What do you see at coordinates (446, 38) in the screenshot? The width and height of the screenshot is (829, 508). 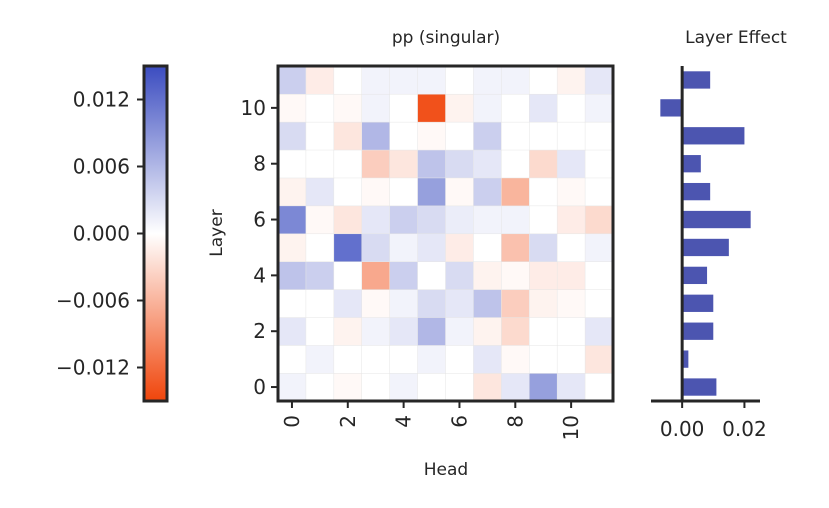 I see `heatmap-title: pp (singular)` at bounding box center [446, 38].